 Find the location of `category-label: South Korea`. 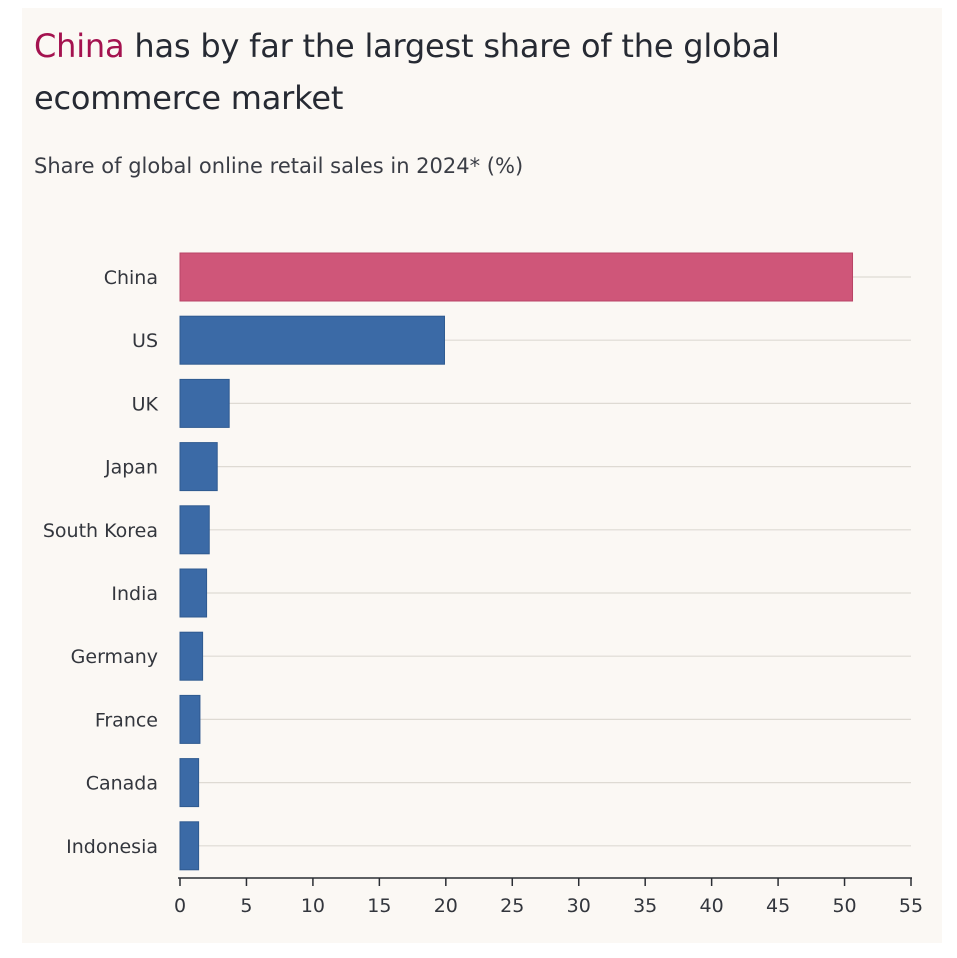

category-label: South Korea is located at coordinates (100, 531).